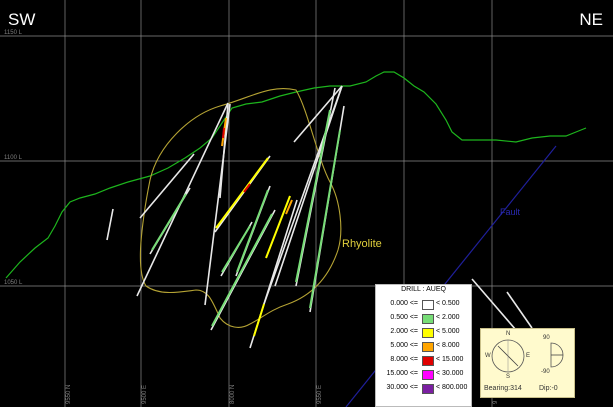  What do you see at coordinates (557, 355) in the screenshot?
I see `dip-gauge-icon` at bounding box center [557, 355].